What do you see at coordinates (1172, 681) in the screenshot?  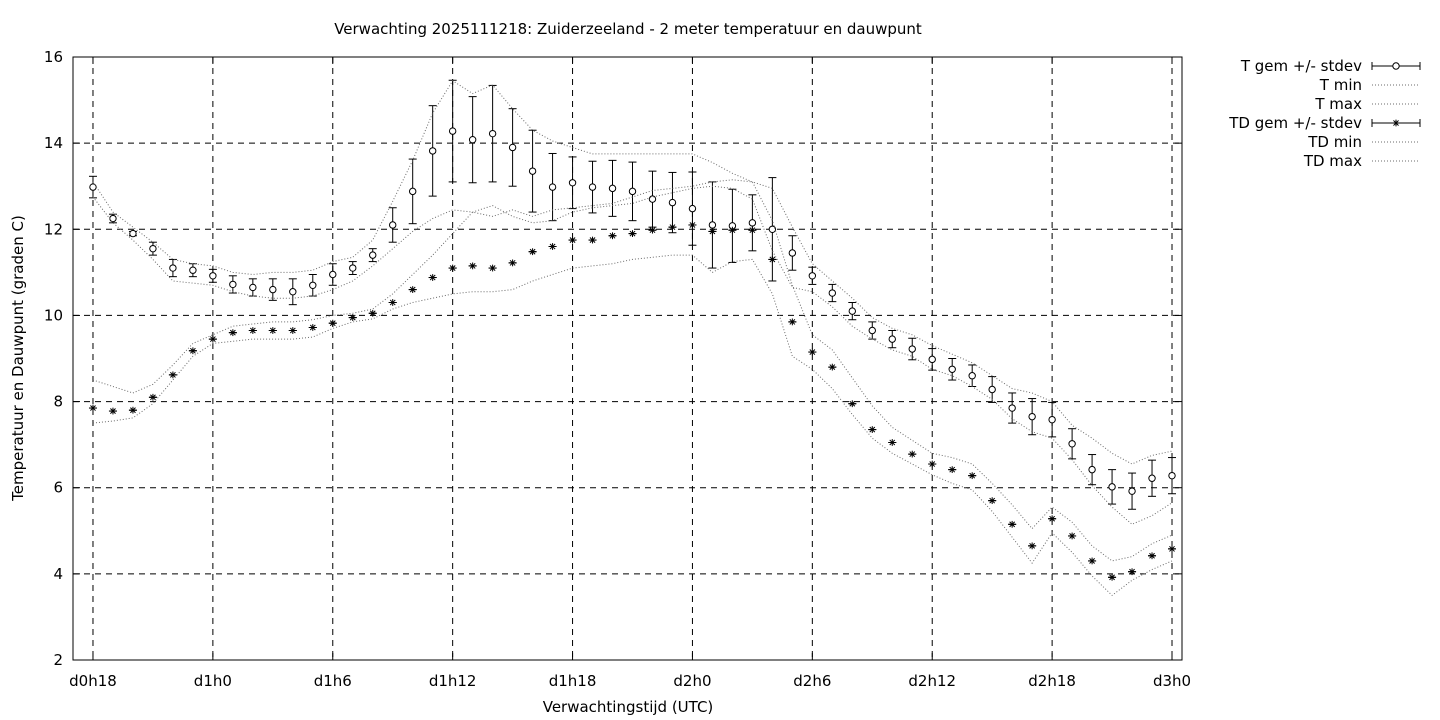 I see `x-tick-label: d3h0` at bounding box center [1172, 681].